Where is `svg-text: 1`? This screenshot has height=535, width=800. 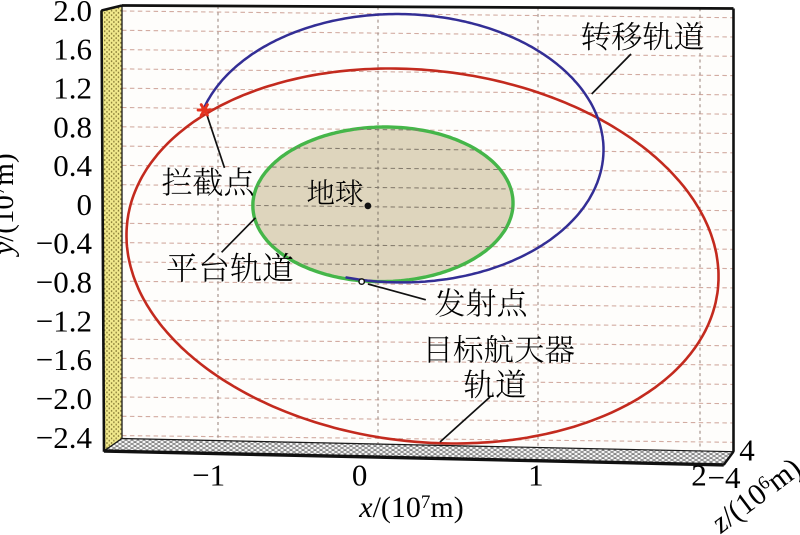 svg-text: 1 is located at coordinates (536, 475).